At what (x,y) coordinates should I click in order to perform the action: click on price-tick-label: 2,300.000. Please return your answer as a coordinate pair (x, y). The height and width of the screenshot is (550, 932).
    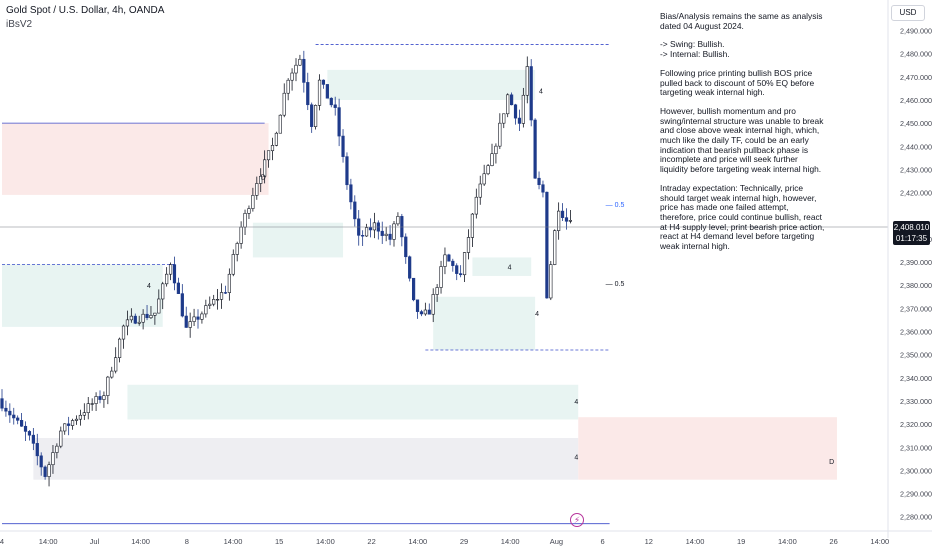
    Looking at the image, I should click on (916, 470).